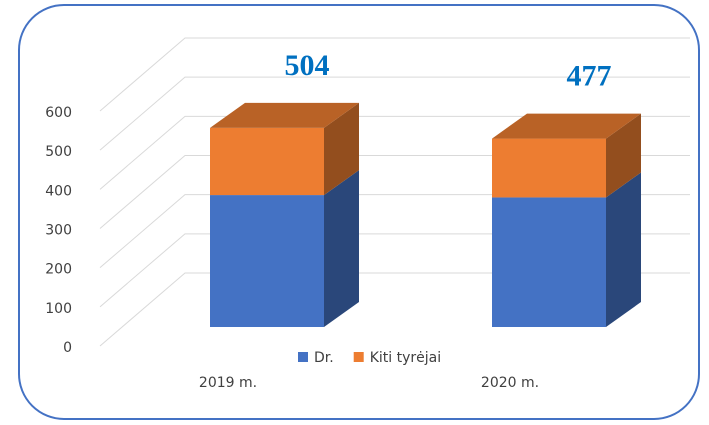 The width and height of the screenshot is (709, 425). I want to click on x-tick-label: 2019 m., so click(228, 383).